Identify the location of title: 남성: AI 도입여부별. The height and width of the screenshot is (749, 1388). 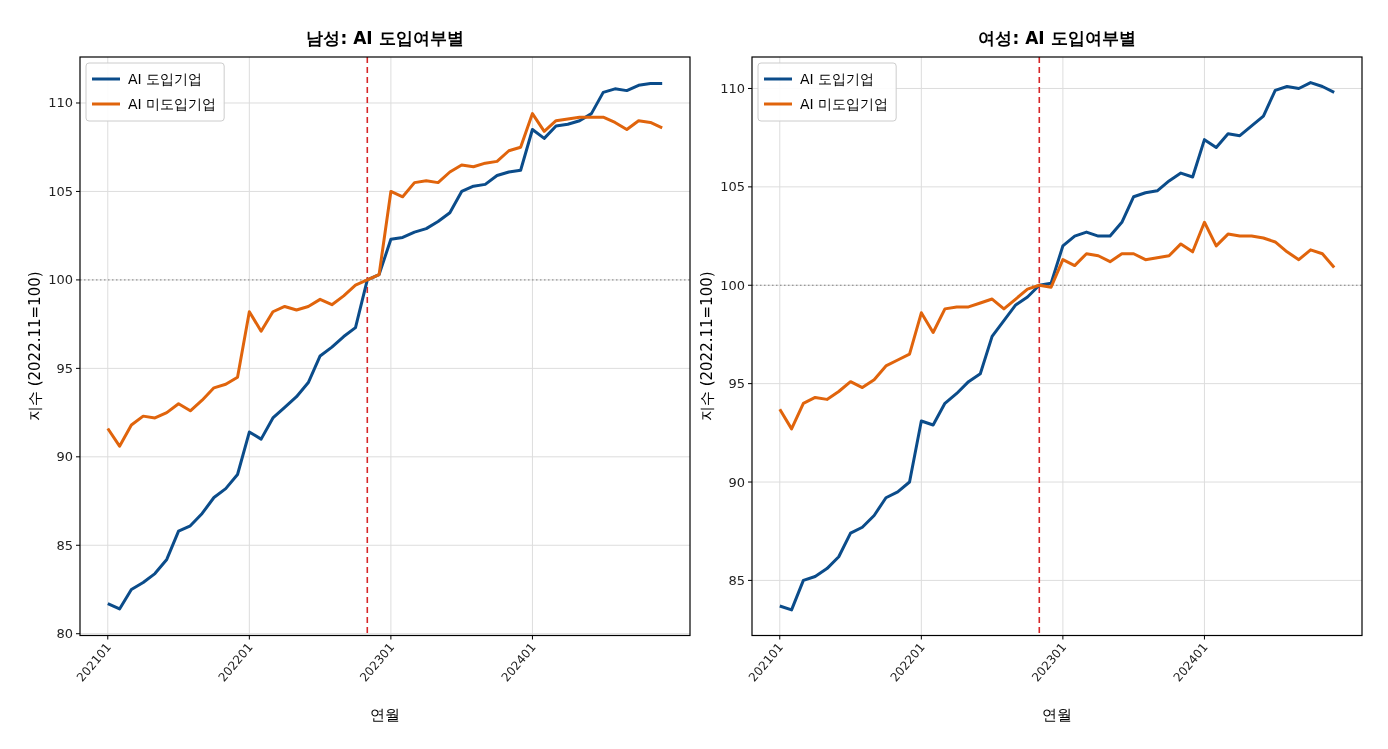
(385, 38).